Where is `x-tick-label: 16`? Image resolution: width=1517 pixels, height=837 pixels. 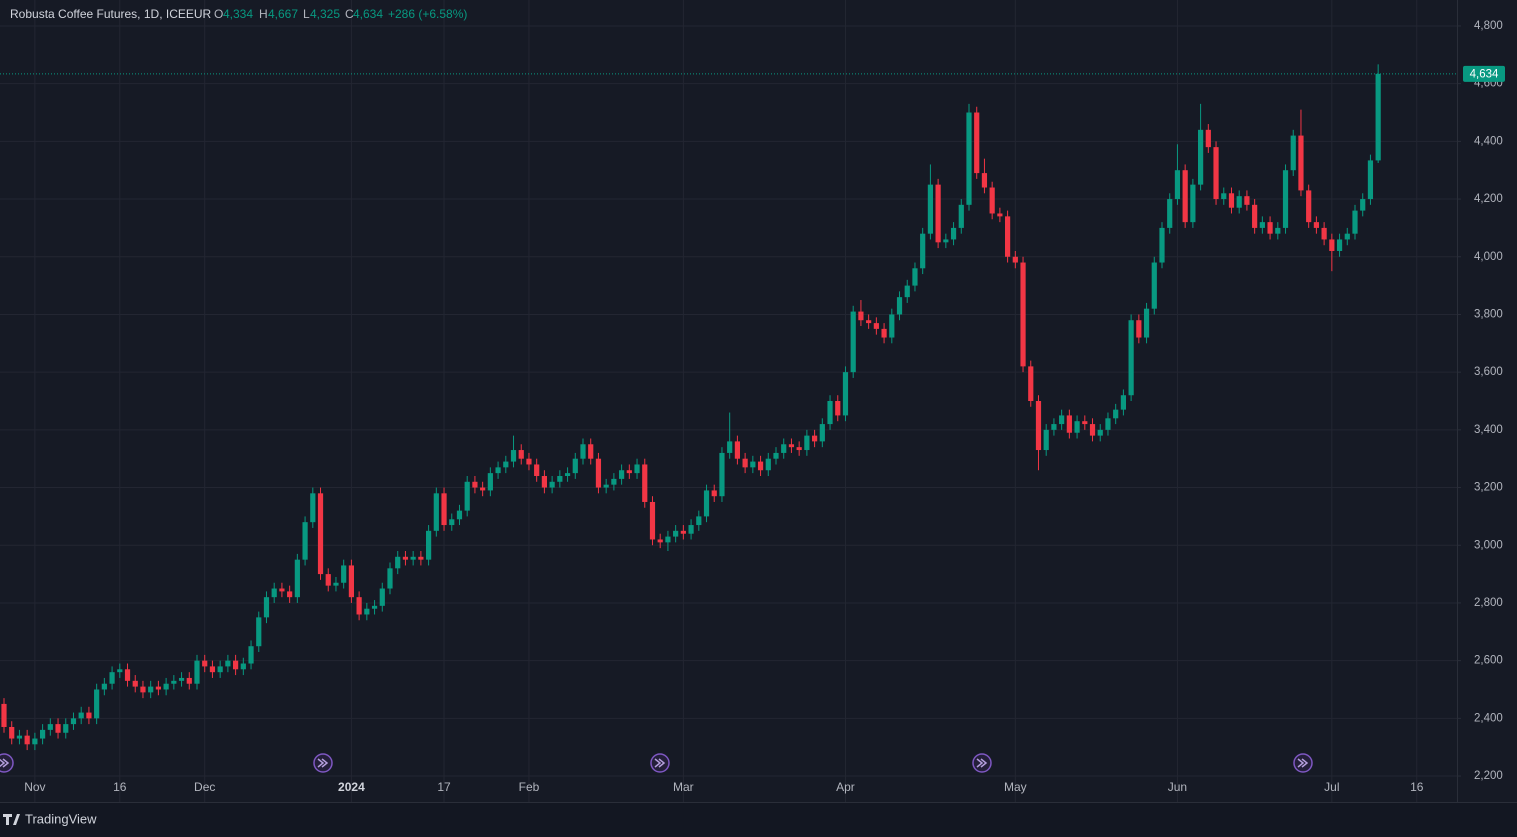
x-tick-label: 16 is located at coordinates (1417, 787).